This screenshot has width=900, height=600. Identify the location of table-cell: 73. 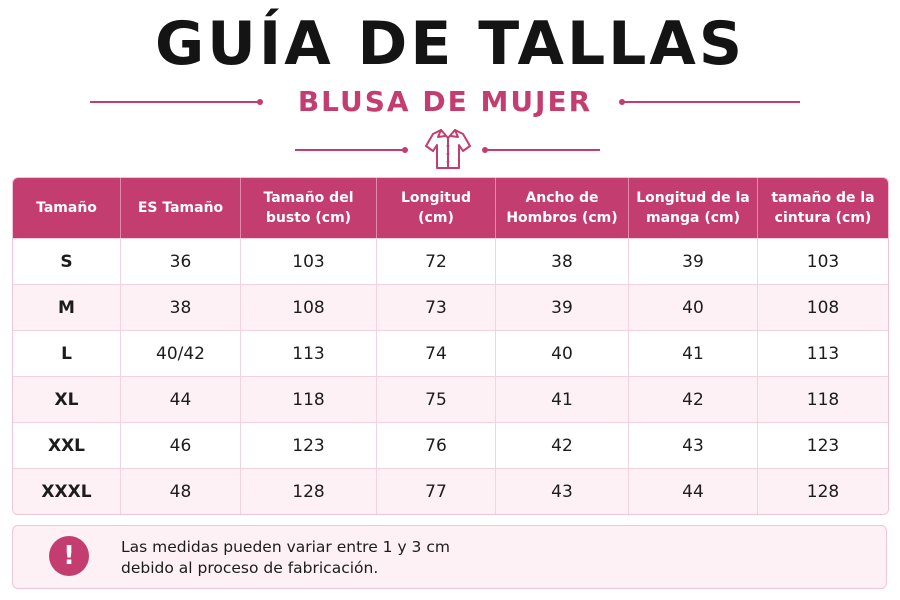
(436, 307).